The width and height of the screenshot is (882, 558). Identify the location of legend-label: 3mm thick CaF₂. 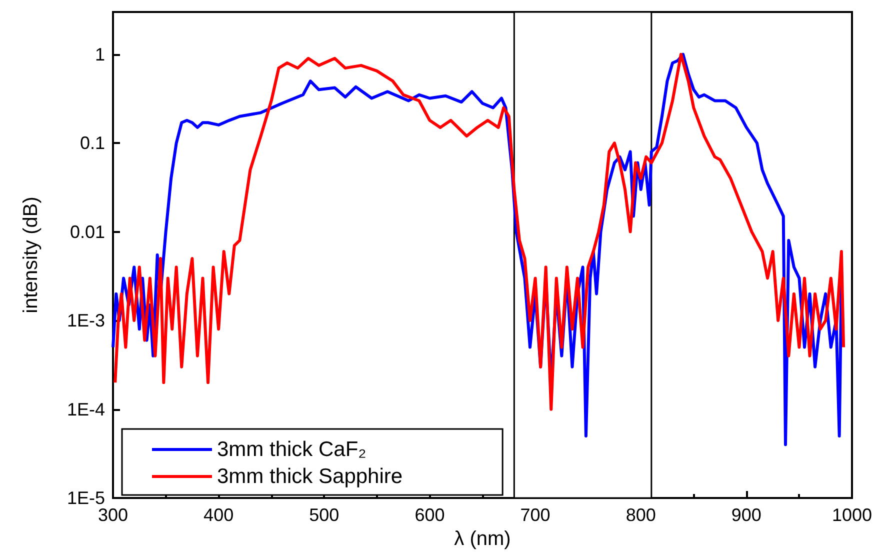
(291, 449).